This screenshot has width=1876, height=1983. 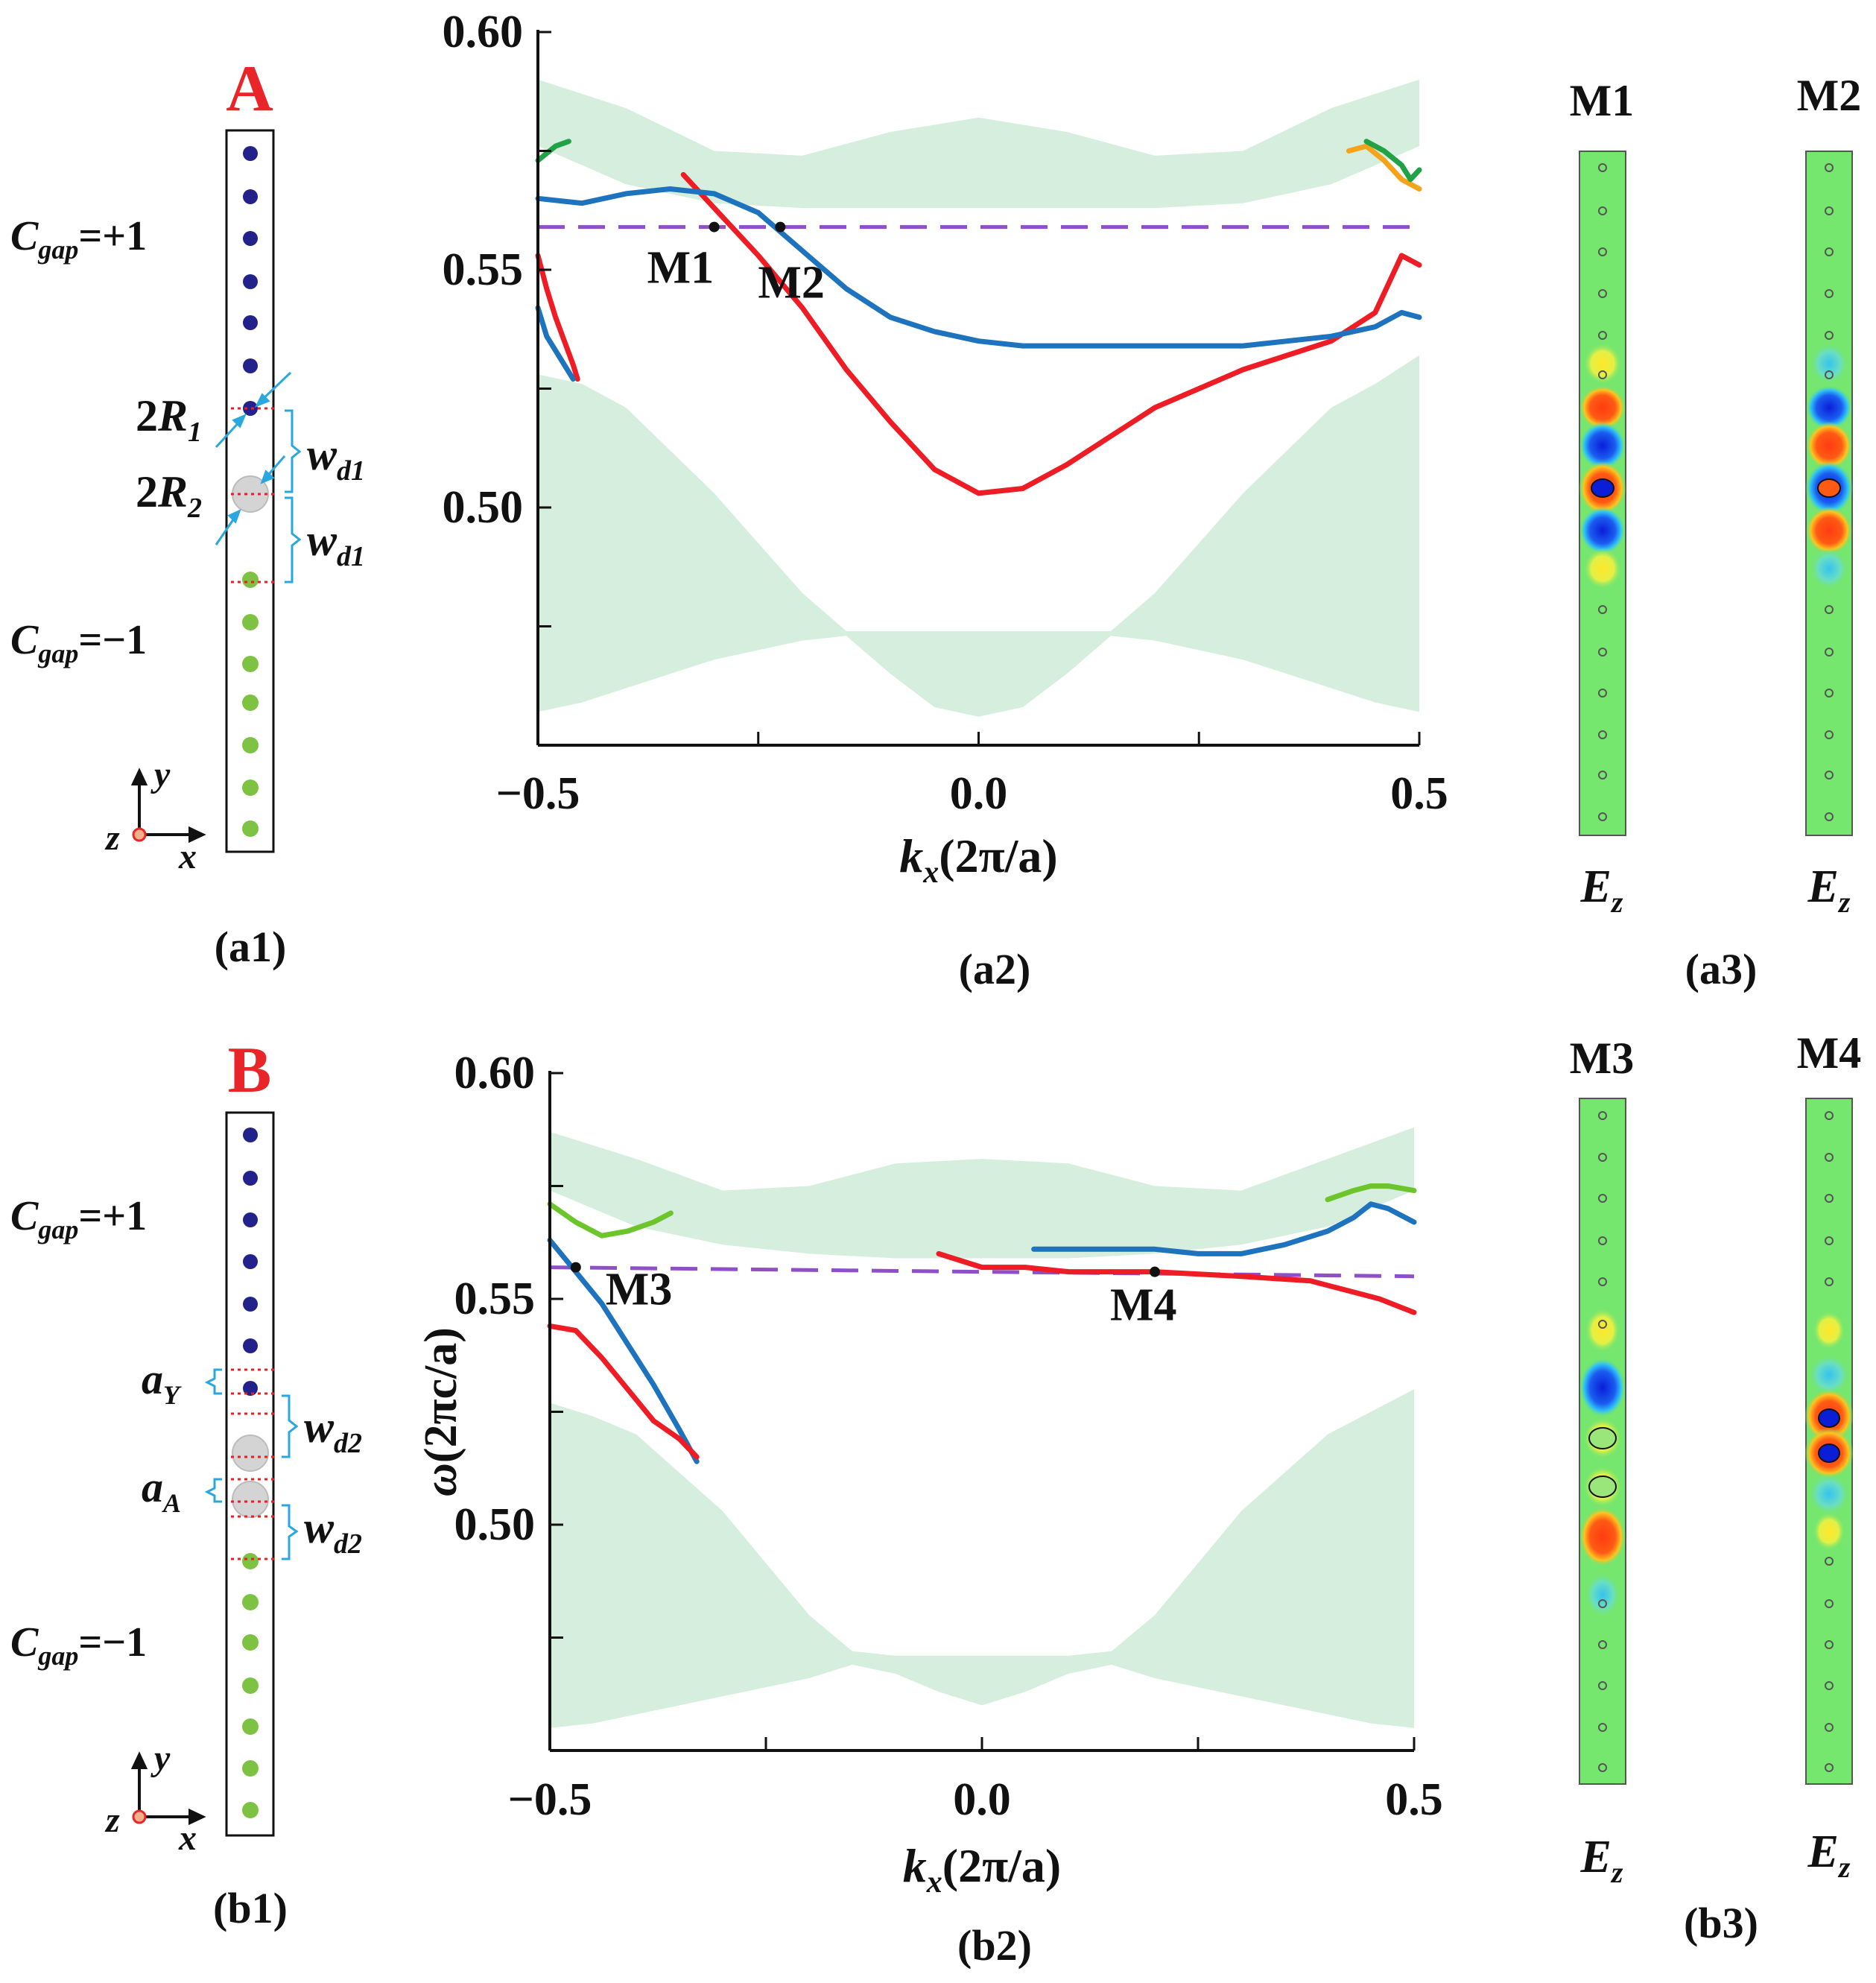 What do you see at coordinates (188, 856) in the screenshot?
I see `axis-x-a: x` at bounding box center [188, 856].